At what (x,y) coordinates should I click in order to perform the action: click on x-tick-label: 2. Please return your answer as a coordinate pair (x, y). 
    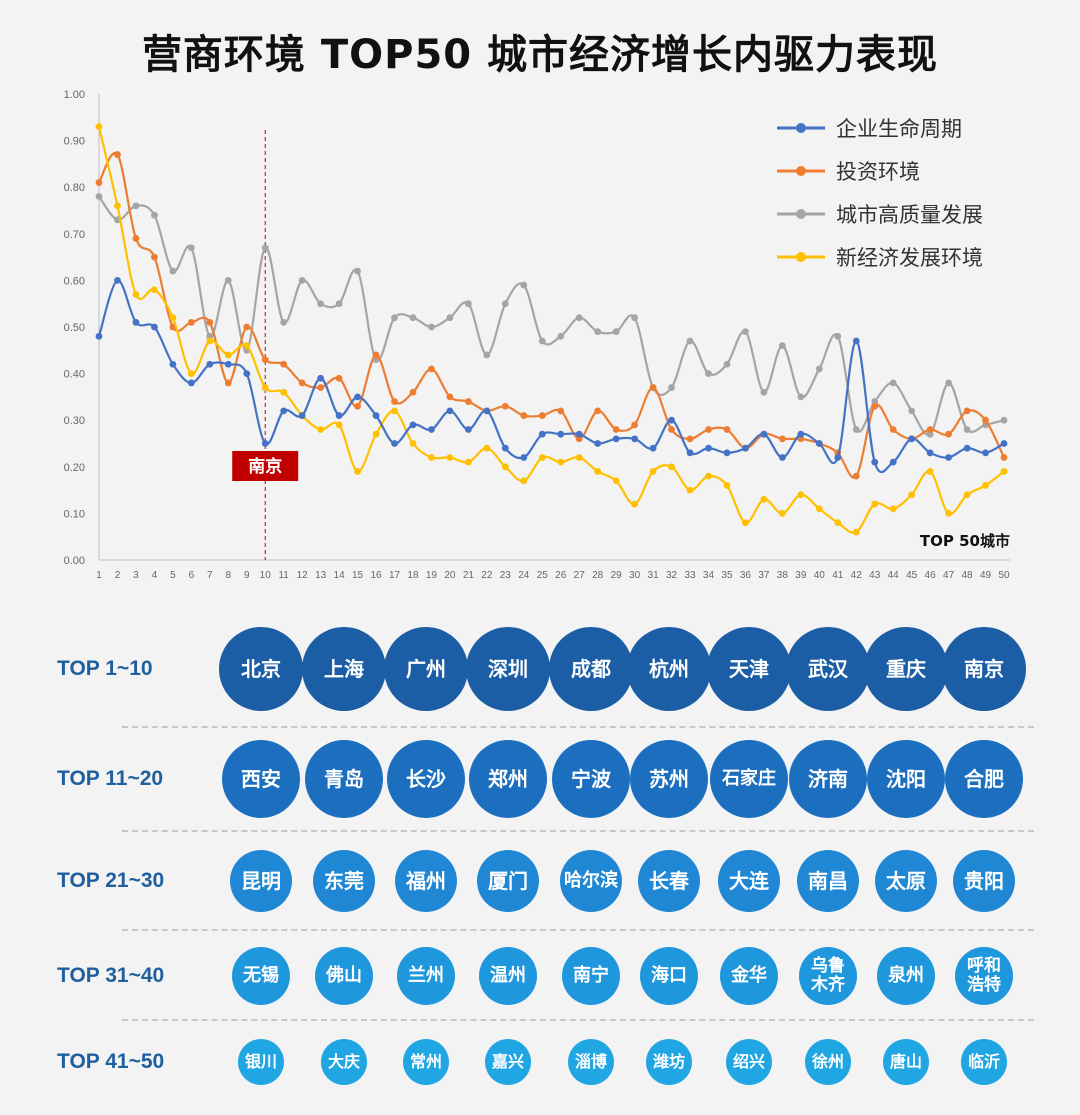
    Looking at the image, I should click on (118, 575).